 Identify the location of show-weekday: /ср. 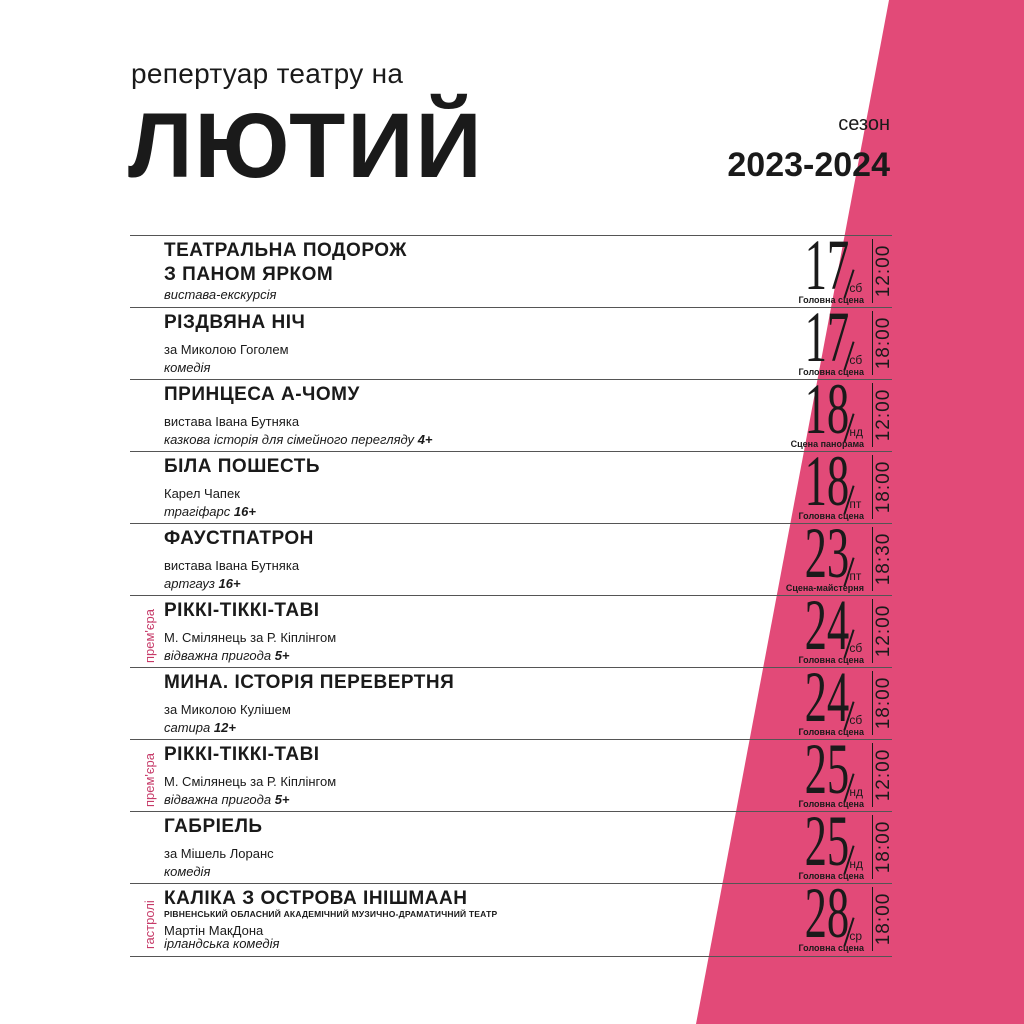
(854, 936).